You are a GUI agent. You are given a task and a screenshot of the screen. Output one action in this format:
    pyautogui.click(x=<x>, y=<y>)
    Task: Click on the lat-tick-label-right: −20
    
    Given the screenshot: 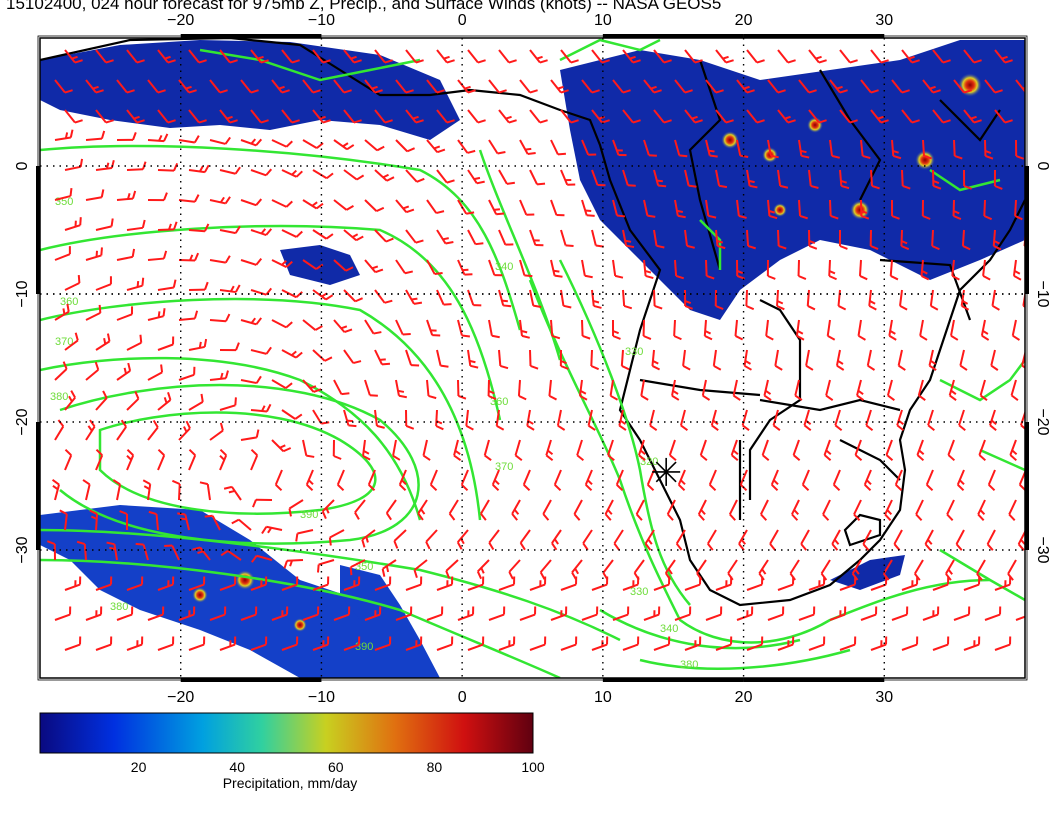 What is the action you would take?
    pyautogui.click(x=1042, y=421)
    